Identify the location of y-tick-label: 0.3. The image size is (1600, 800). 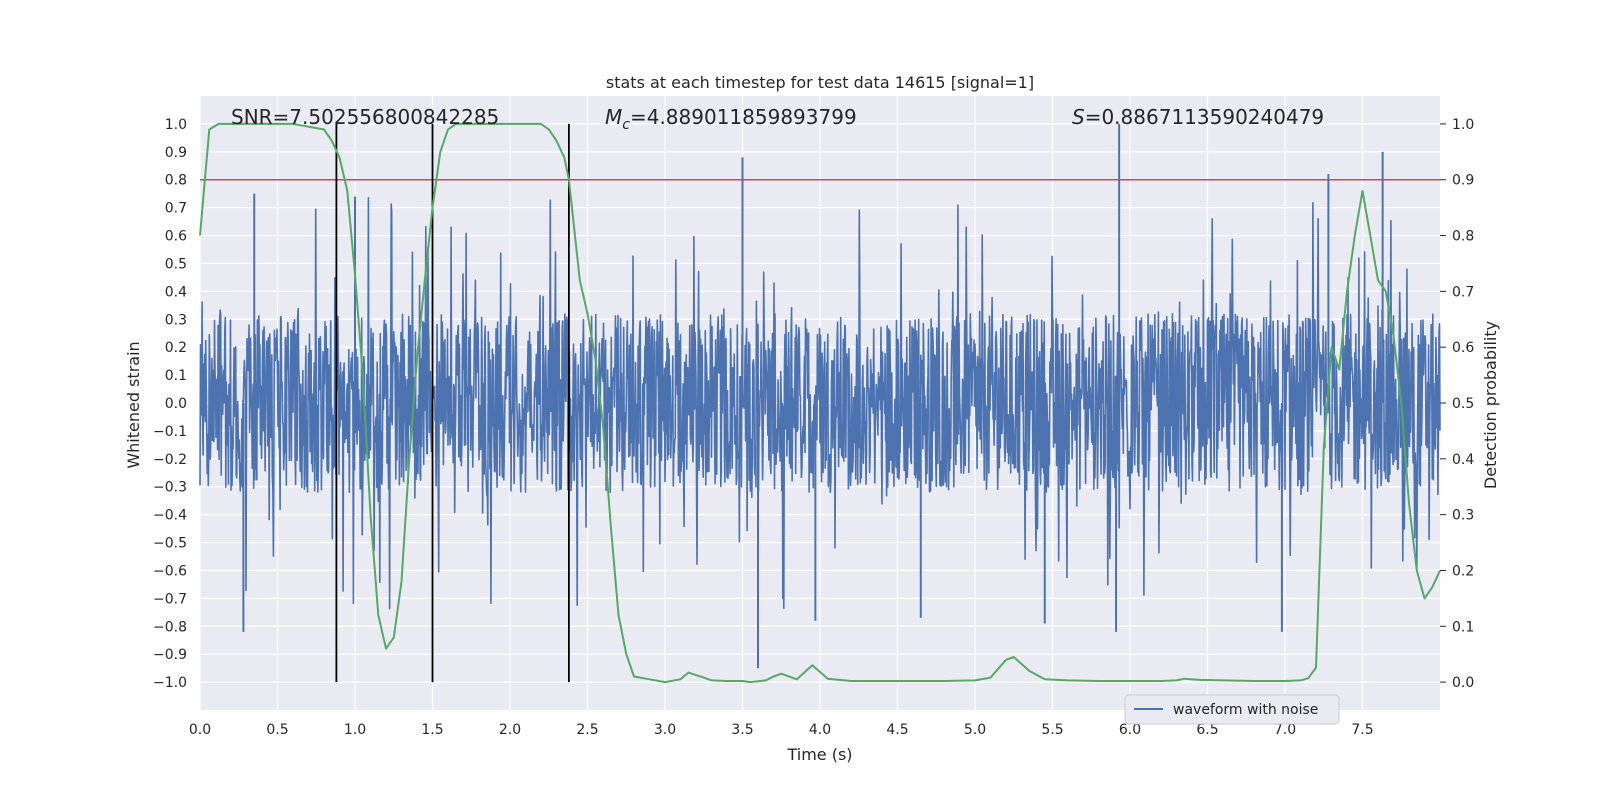
(176, 320).